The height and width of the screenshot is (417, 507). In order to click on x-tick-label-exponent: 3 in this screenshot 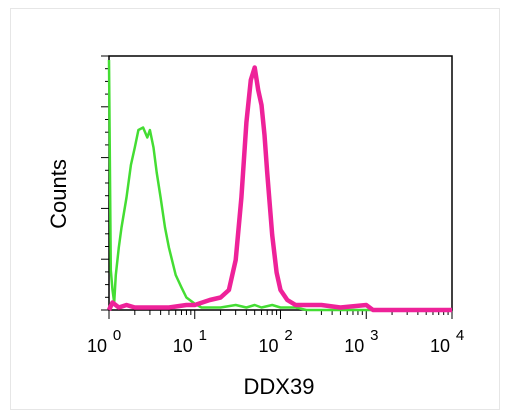, I will do `click(374, 335)`.